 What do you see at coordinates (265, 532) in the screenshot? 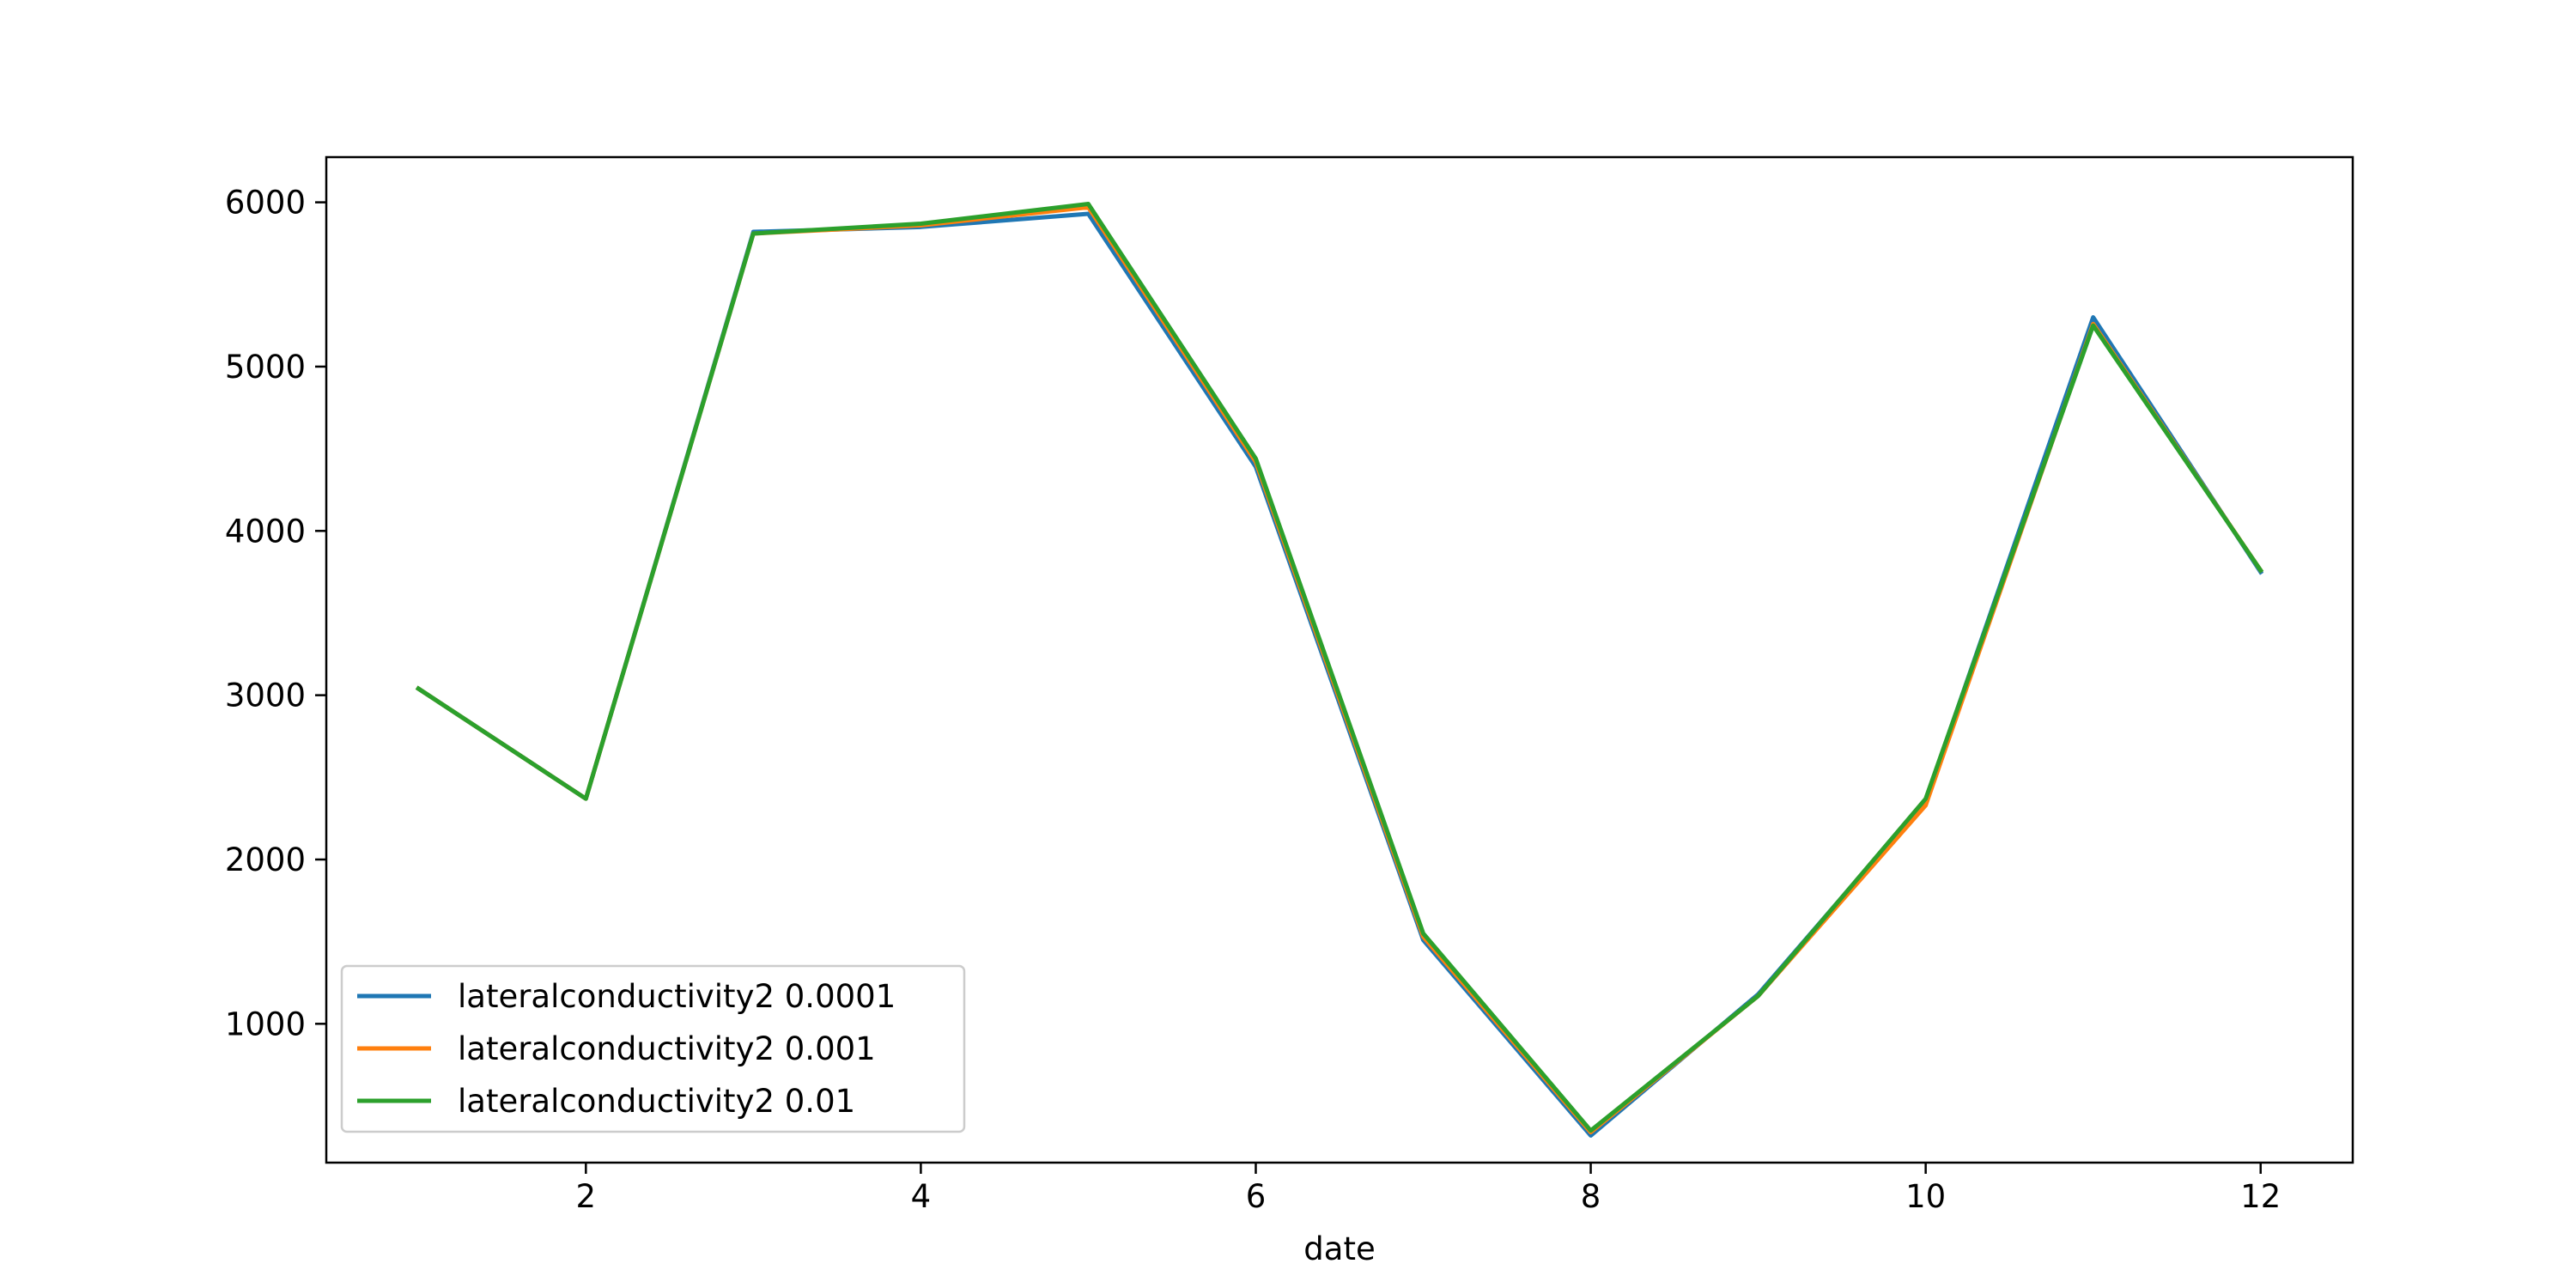
I see `y-tick-label: 4000` at bounding box center [265, 532].